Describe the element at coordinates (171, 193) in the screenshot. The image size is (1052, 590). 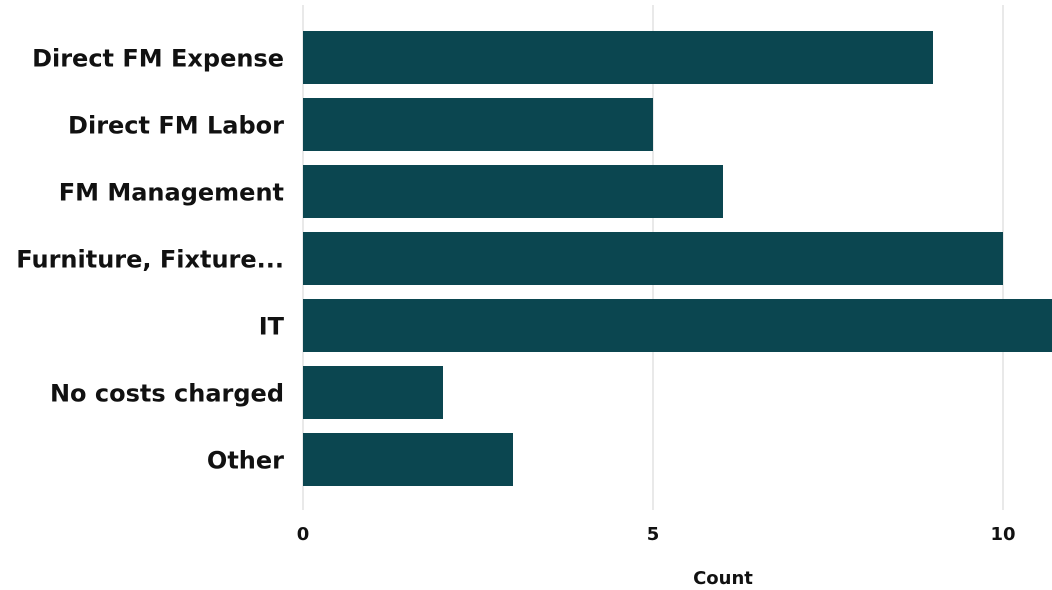
I see `category-label: FM Management` at that location.